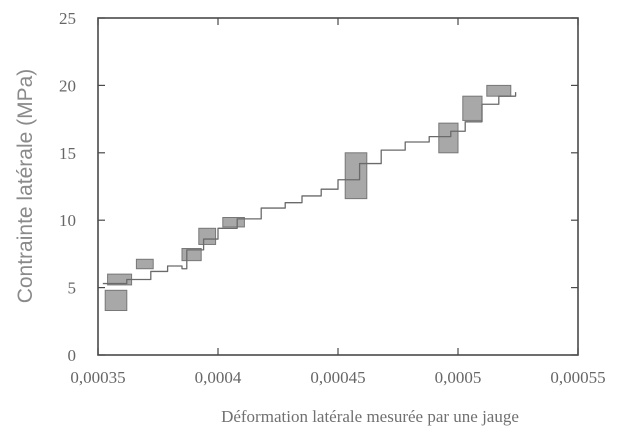 This screenshot has width=629, height=433. I want to click on x-tick-label: 0,00035, so click(97, 377).